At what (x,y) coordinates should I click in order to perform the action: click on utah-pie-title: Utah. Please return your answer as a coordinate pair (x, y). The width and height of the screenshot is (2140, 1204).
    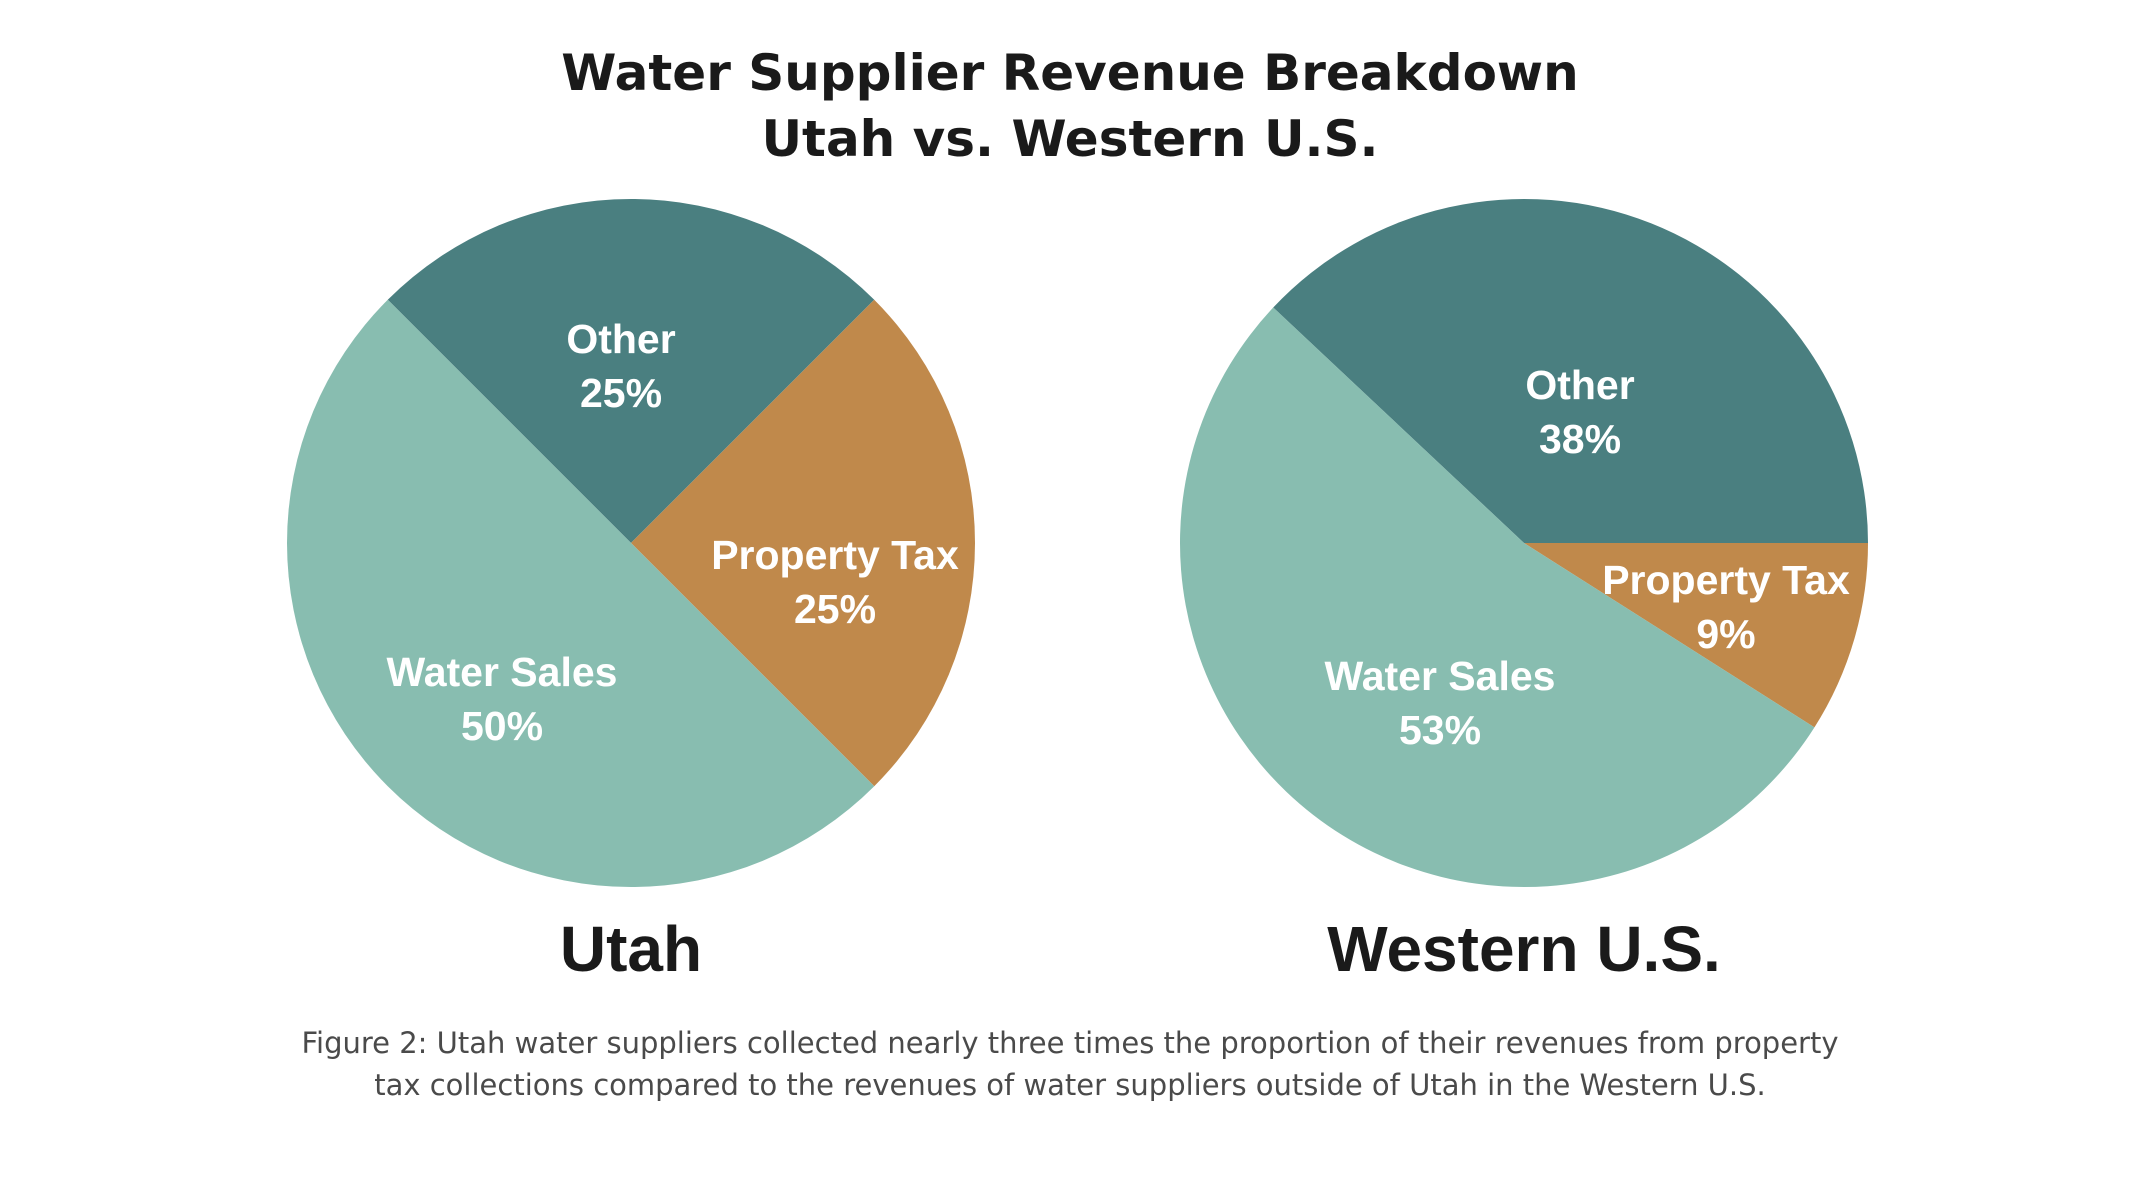
    Looking at the image, I should click on (631, 949).